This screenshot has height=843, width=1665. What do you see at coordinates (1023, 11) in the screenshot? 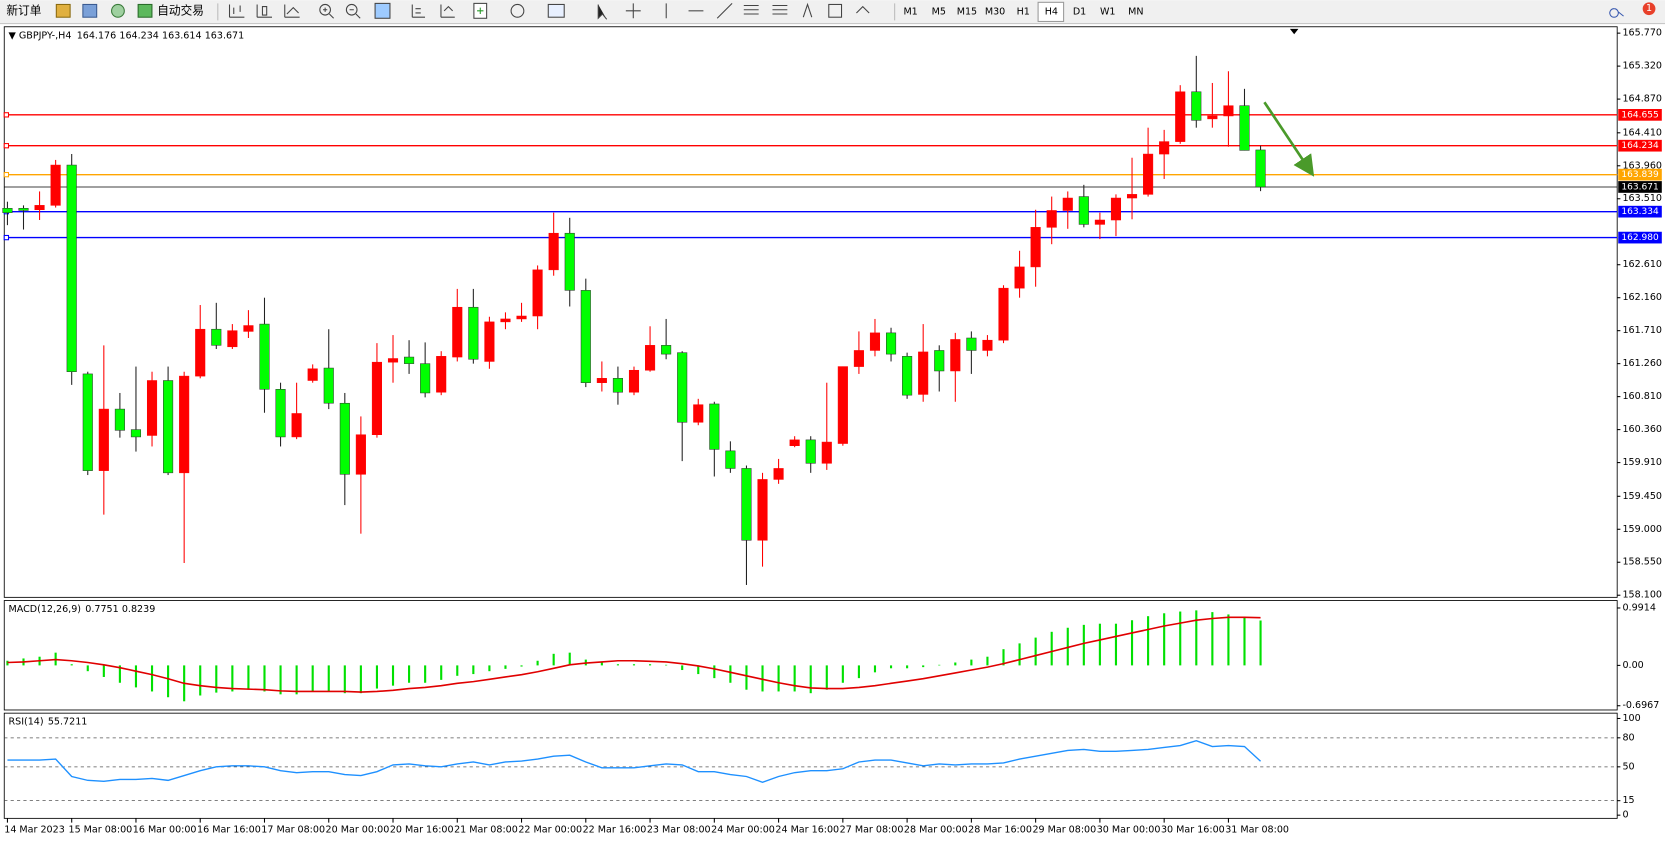
I see `timeframe-button: H1` at bounding box center [1023, 11].